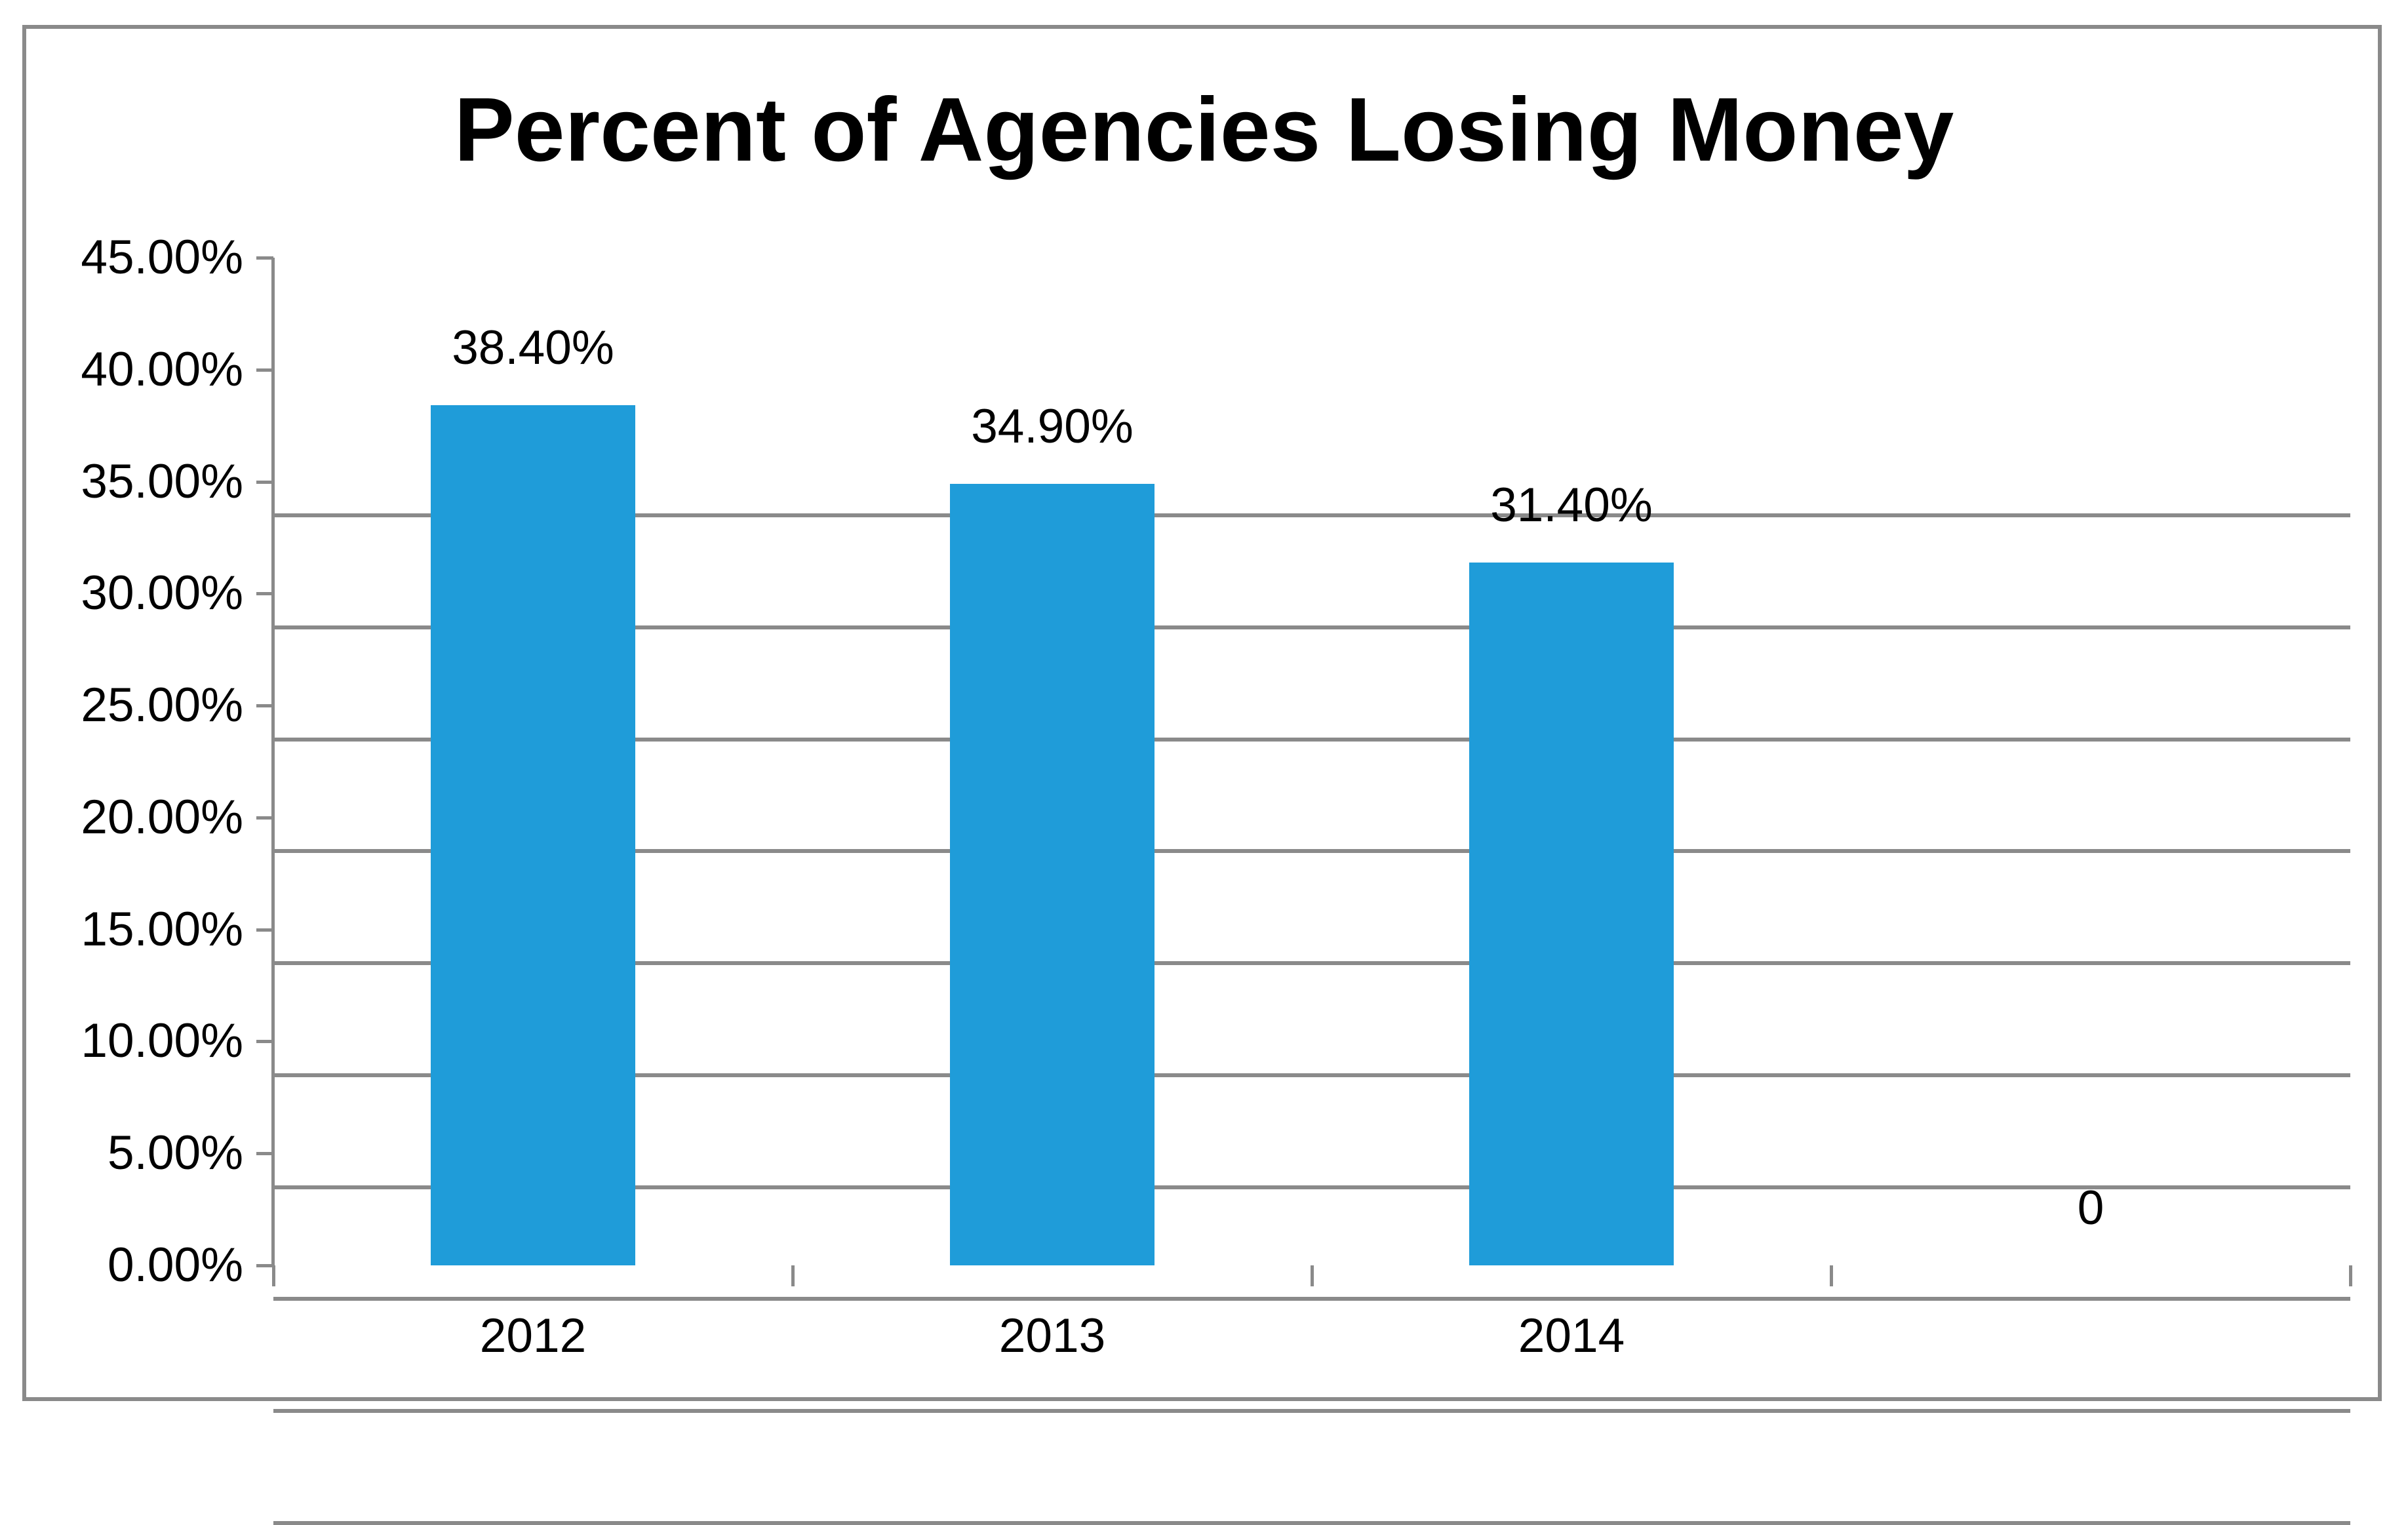  What do you see at coordinates (2090, 1208) in the screenshot?
I see `bar-data-label: 0` at bounding box center [2090, 1208].